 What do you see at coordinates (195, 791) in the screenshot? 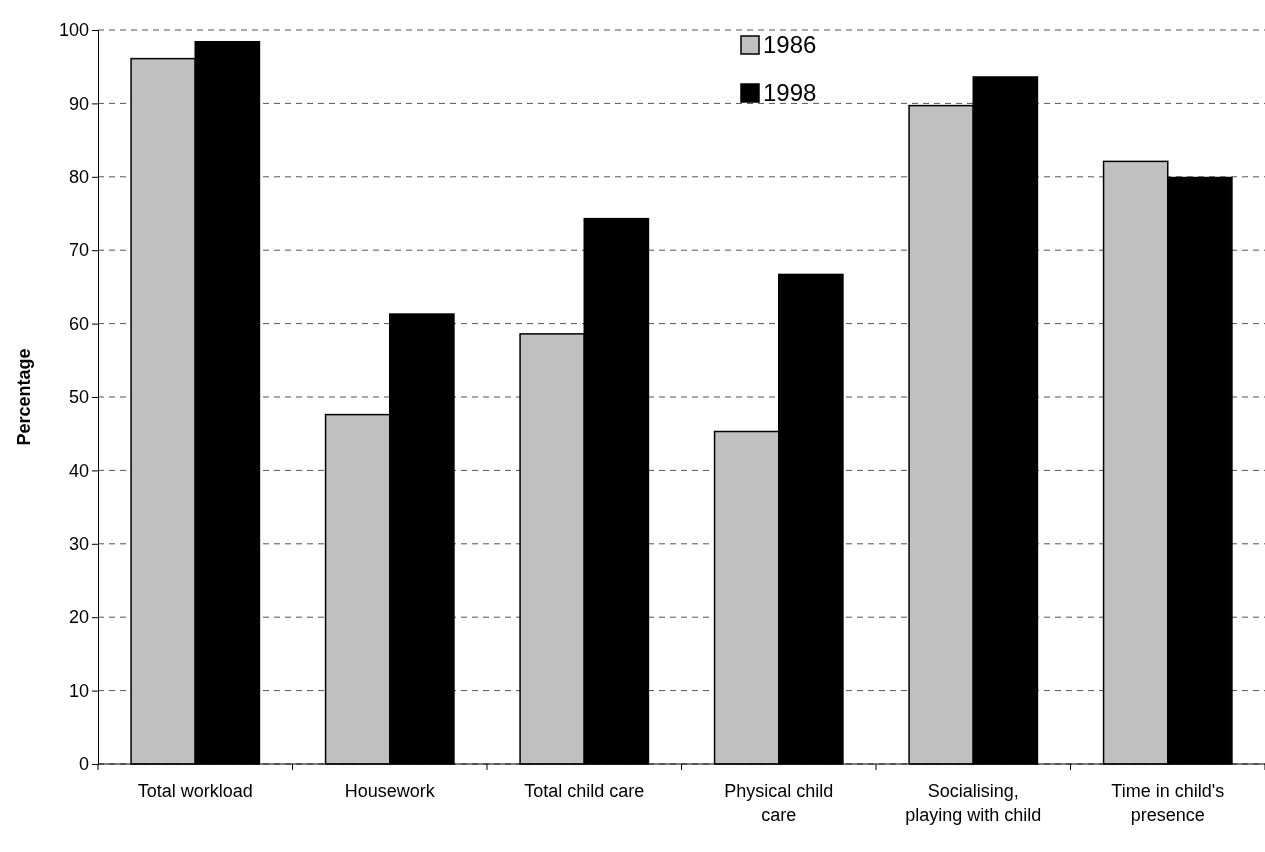
I see `x-tick-label: Total workload` at bounding box center [195, 791].